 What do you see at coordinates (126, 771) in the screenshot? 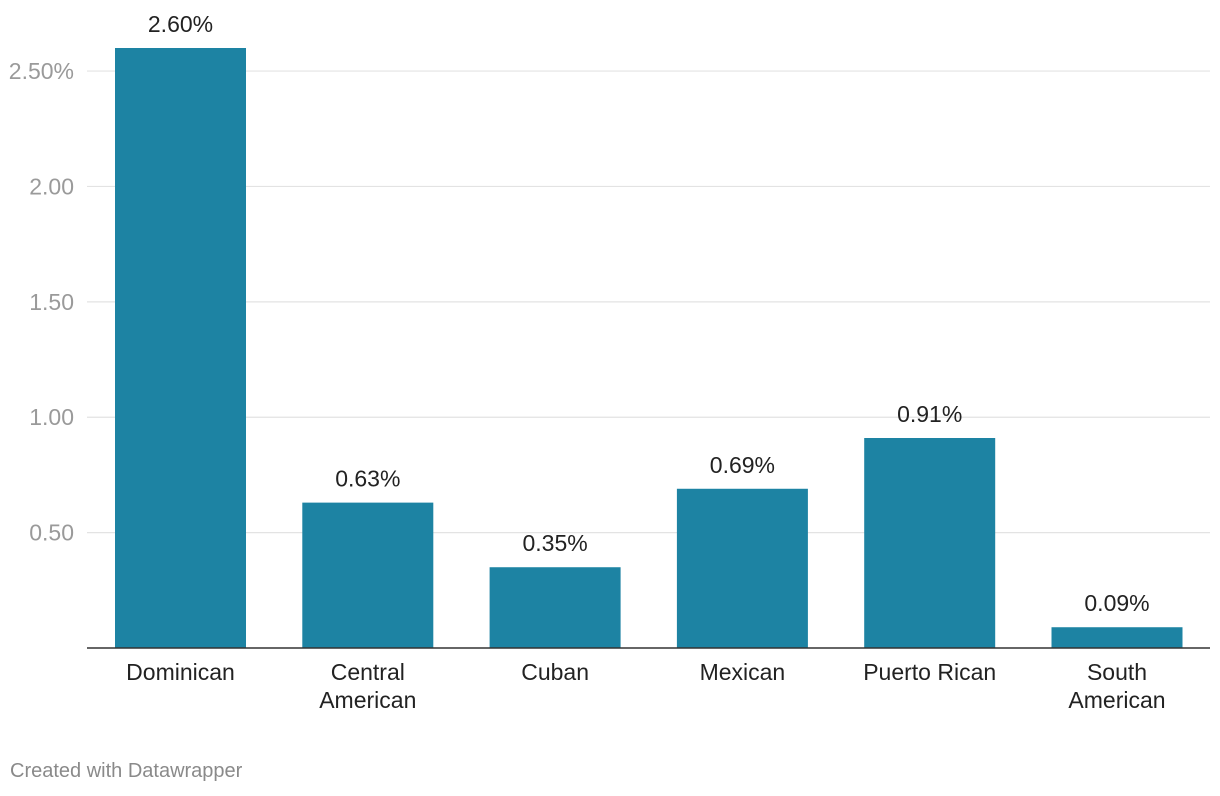
I see `credit-text: Created with Datawrapper` at bounding box center [126, 771].